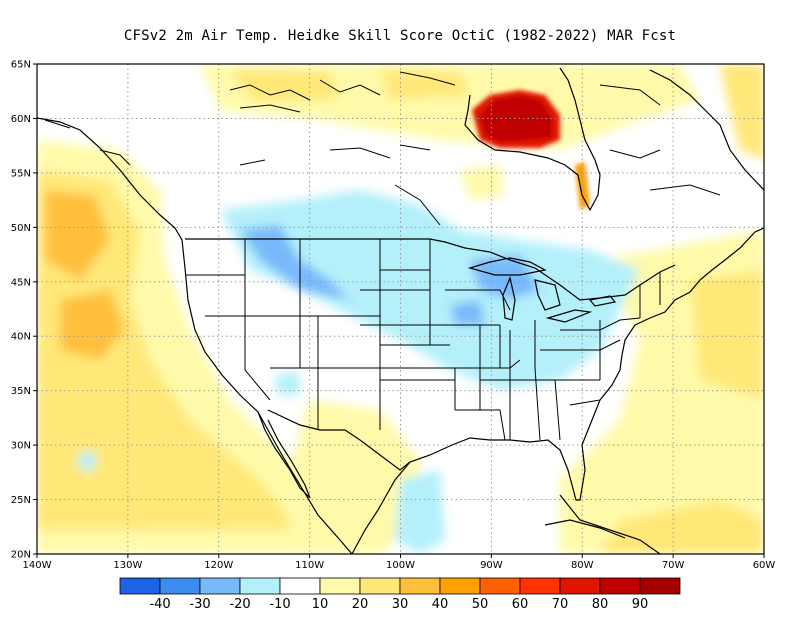  I want to click on colorbar-label: -40, so click(159, 604).